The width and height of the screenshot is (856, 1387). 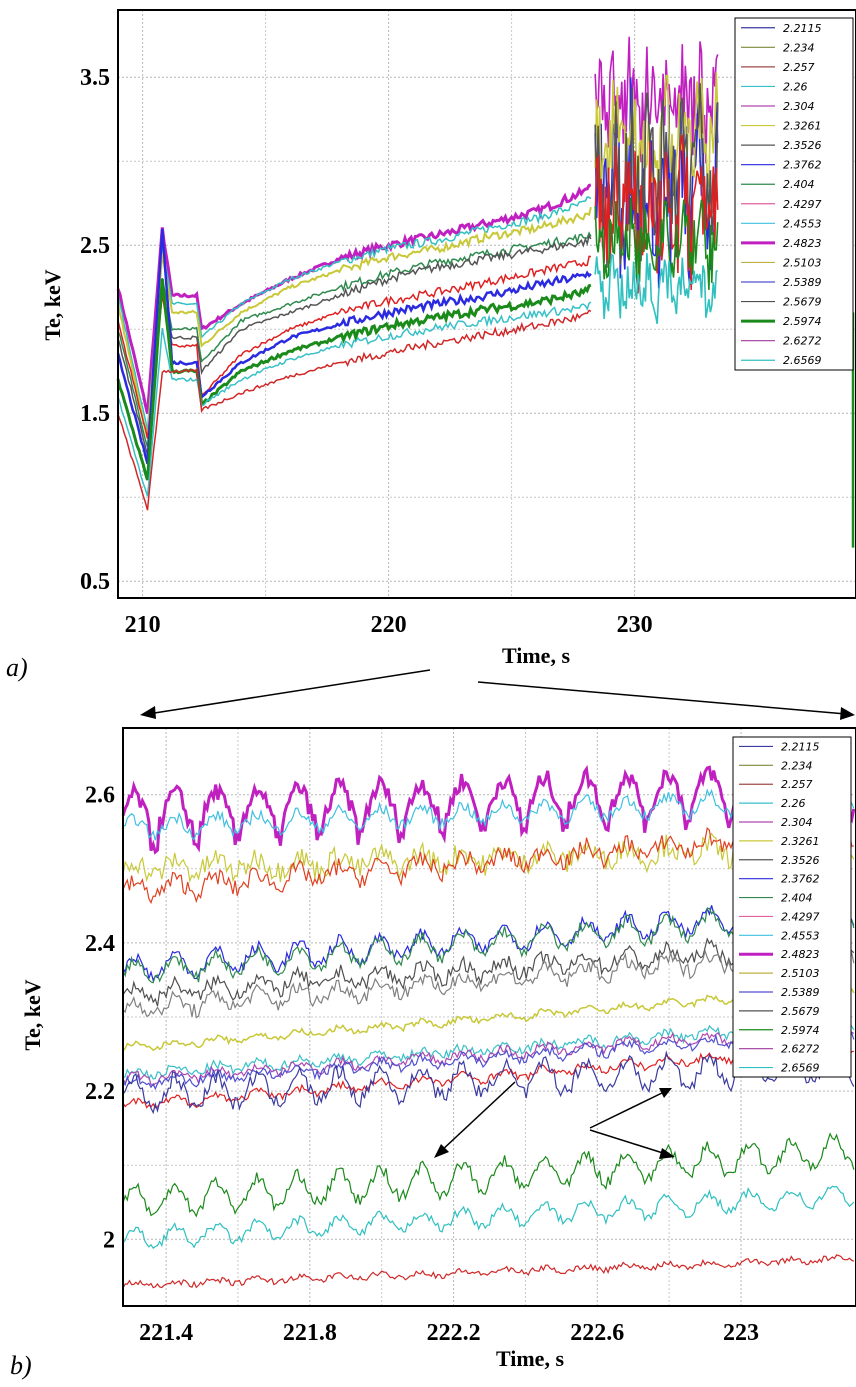 I want to click on y-tick-label: 1.5, so click(x=95, y=414).